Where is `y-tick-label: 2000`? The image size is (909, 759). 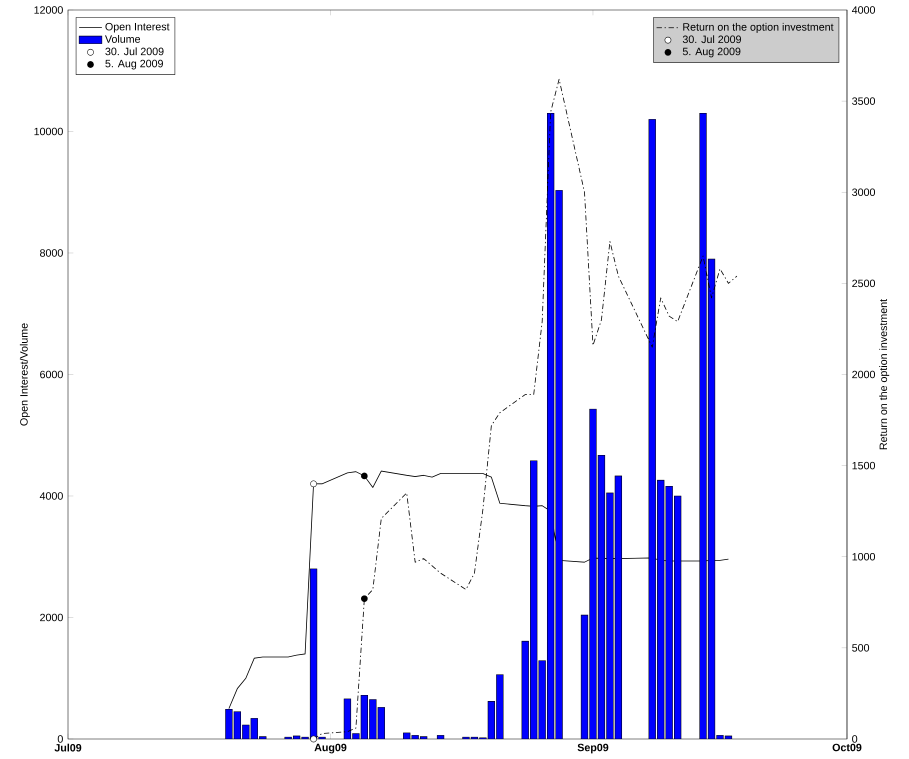
y-tick-label: 2000 is located at coordinates (51, 618).